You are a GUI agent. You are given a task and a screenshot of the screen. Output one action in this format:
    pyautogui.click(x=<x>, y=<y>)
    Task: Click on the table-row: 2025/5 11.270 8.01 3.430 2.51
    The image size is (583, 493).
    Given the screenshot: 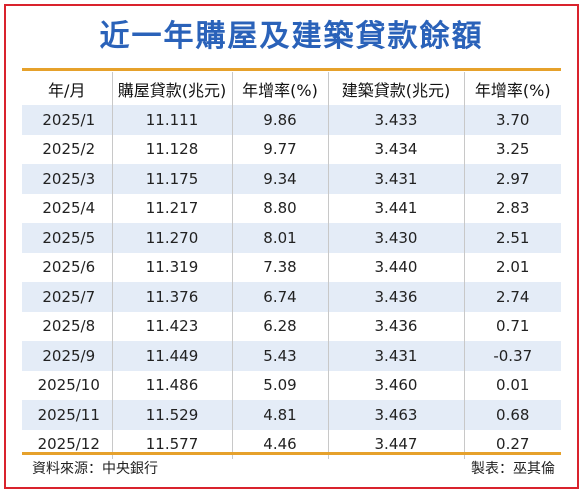 What is the action you would take?
    pyautogui.click(x=291, y=238)
    